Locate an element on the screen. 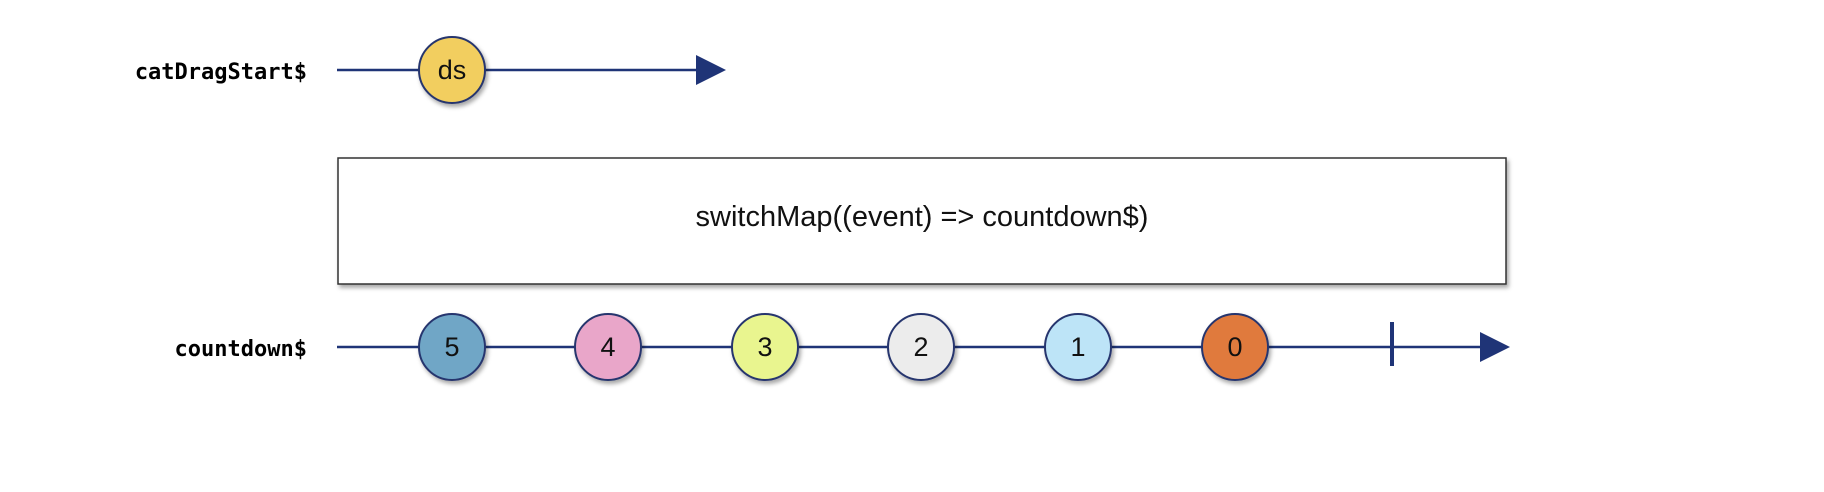  marble-label-ds: ds is located at coordinates (452, 70).